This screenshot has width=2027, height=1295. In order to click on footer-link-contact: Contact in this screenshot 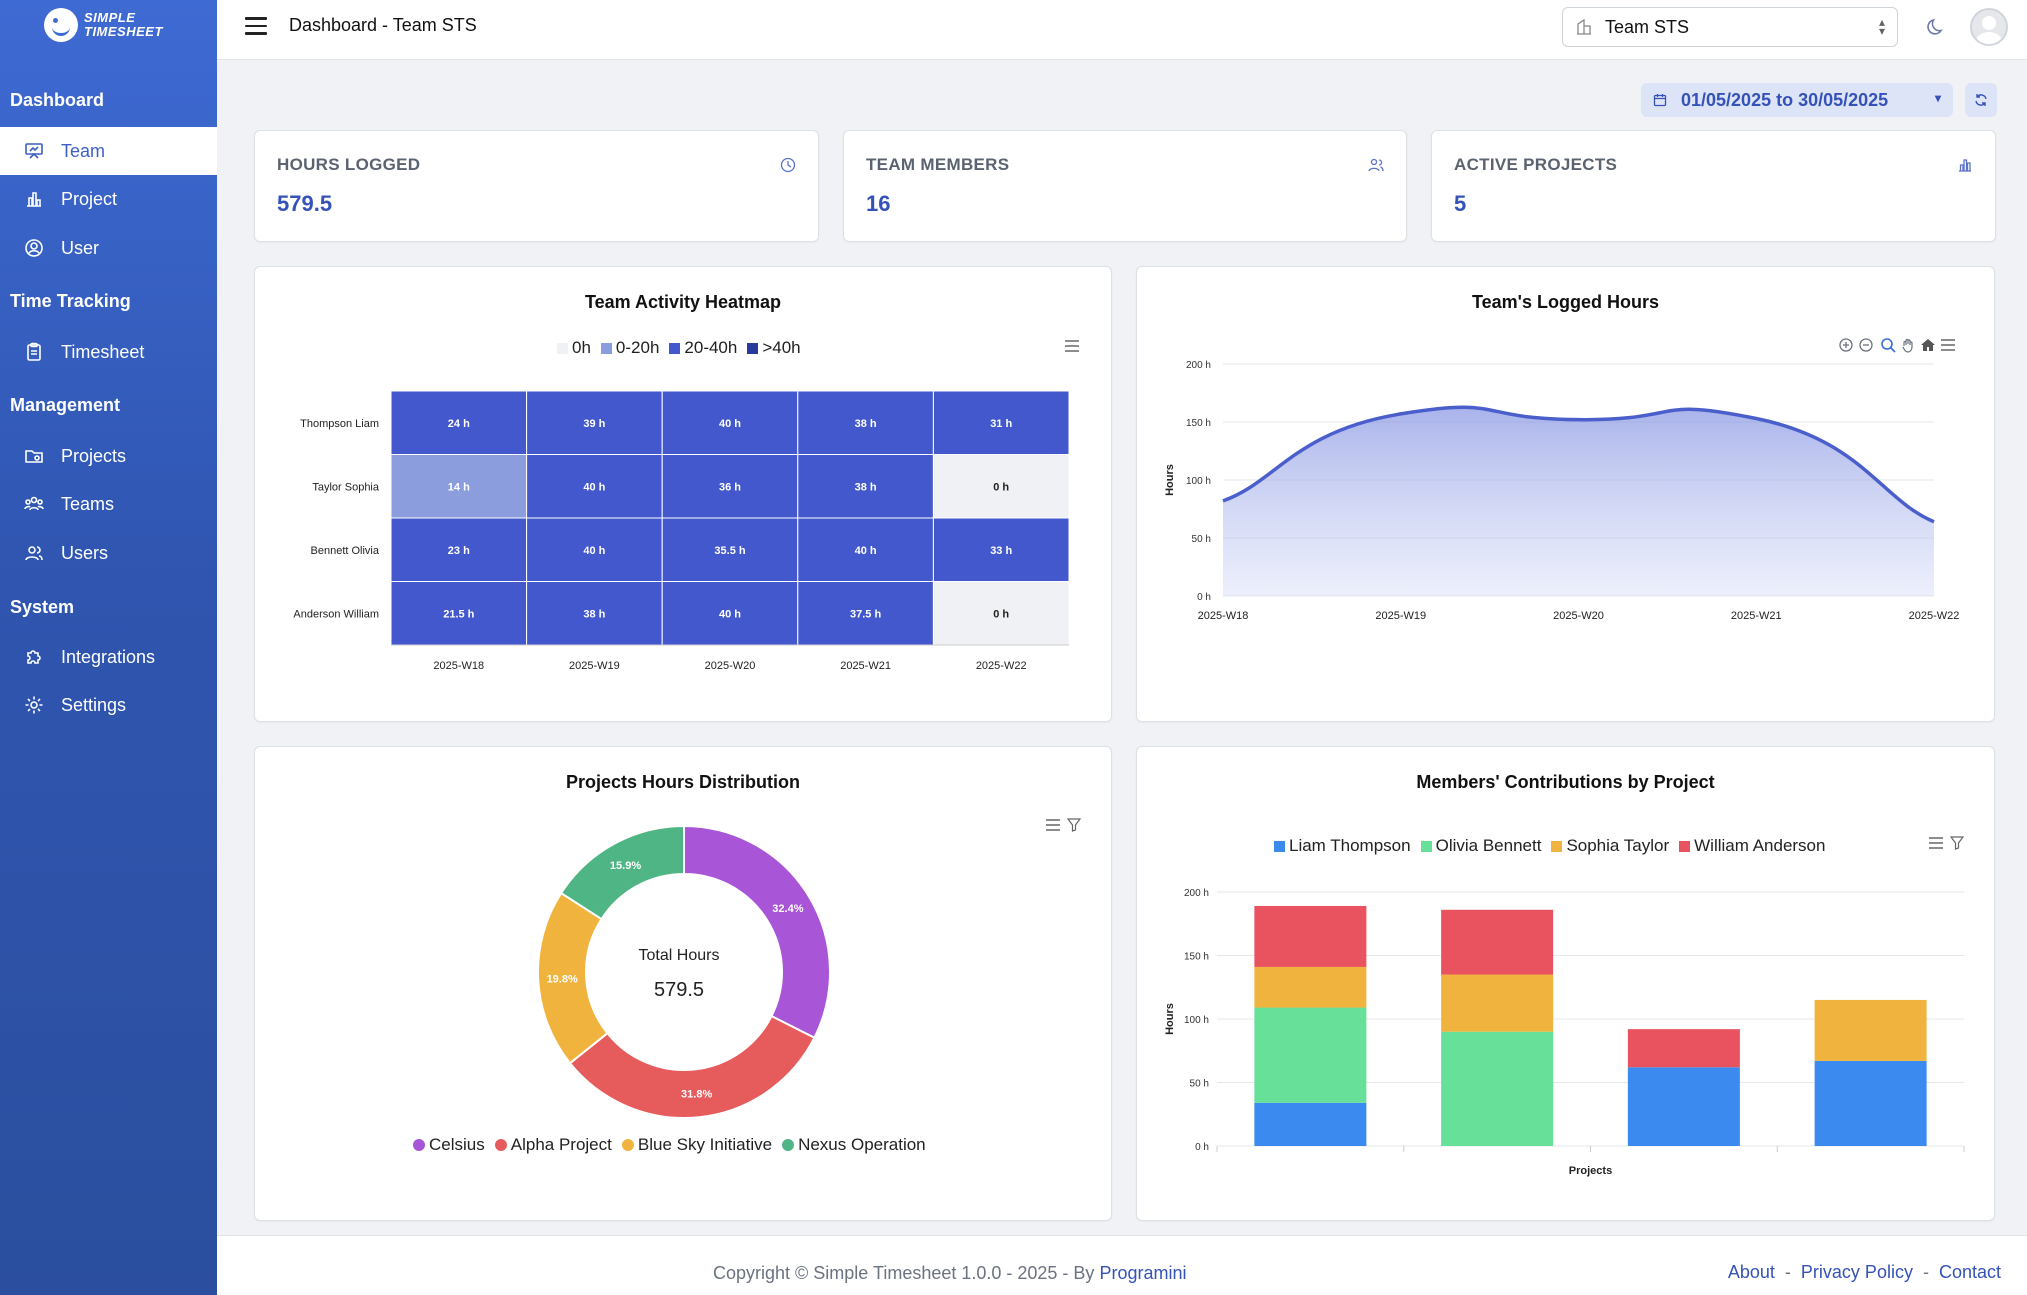, I will do `click(1969, 1272)`.